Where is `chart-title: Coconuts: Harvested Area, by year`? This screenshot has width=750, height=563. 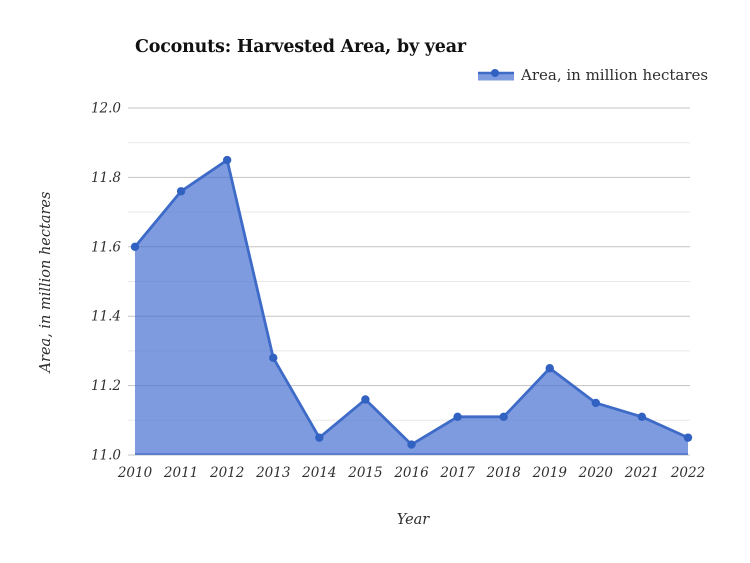
chart-title: Coconuts: Harvested Area, by year is located at coordinates (300, 47).